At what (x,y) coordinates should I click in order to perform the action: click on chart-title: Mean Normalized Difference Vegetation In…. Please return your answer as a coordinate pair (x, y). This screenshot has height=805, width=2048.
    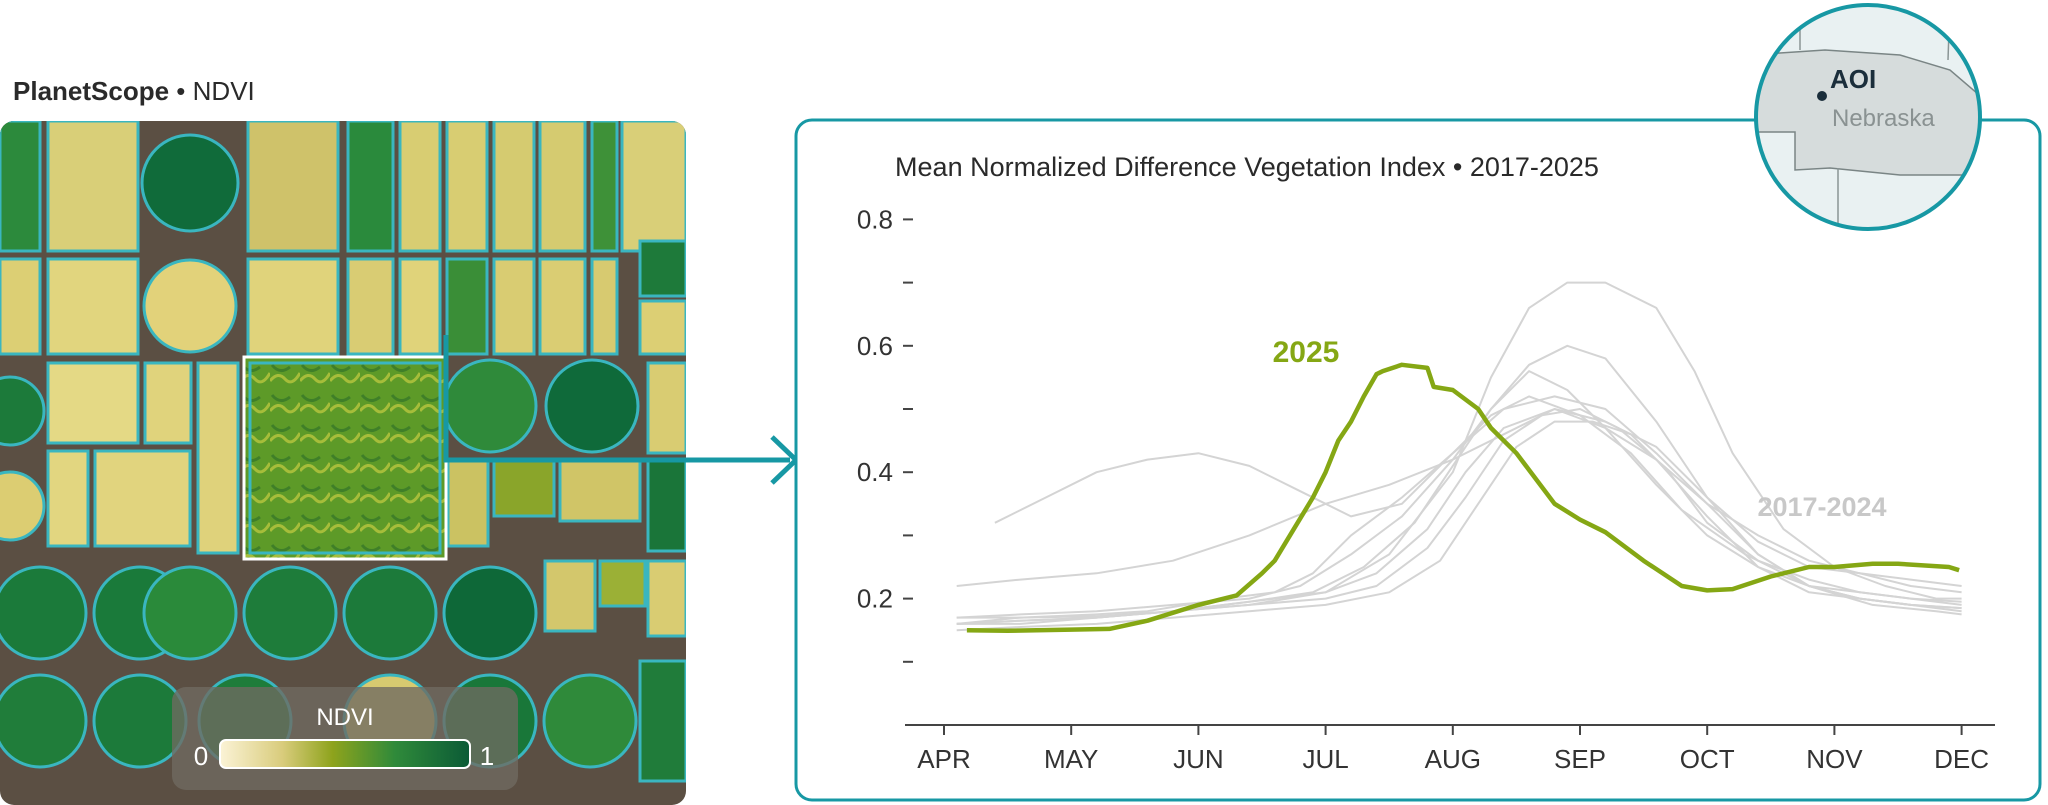
    Looking at the image, I should click on (1247, 167).